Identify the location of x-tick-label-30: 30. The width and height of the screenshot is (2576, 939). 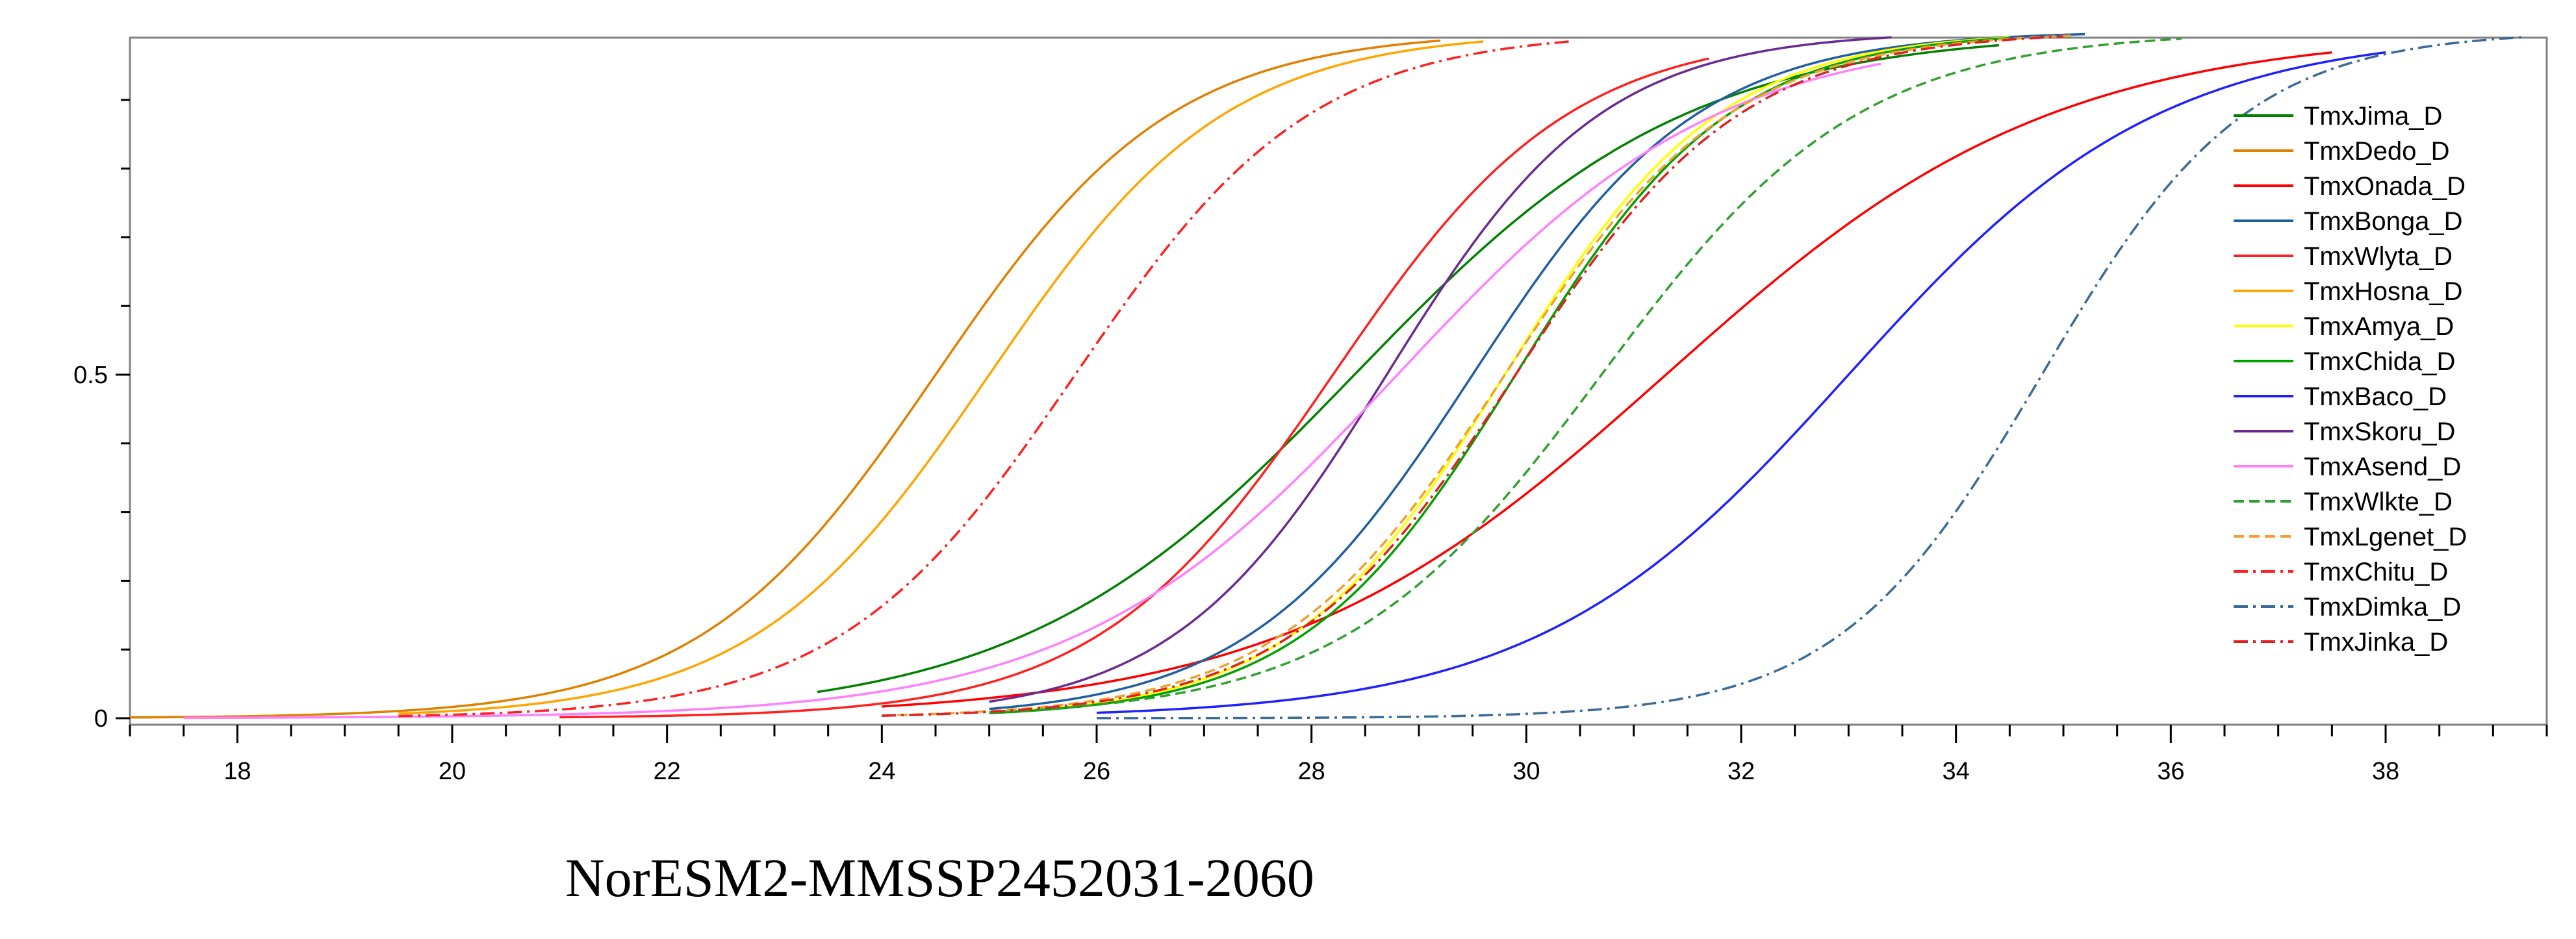
(1526, 771).